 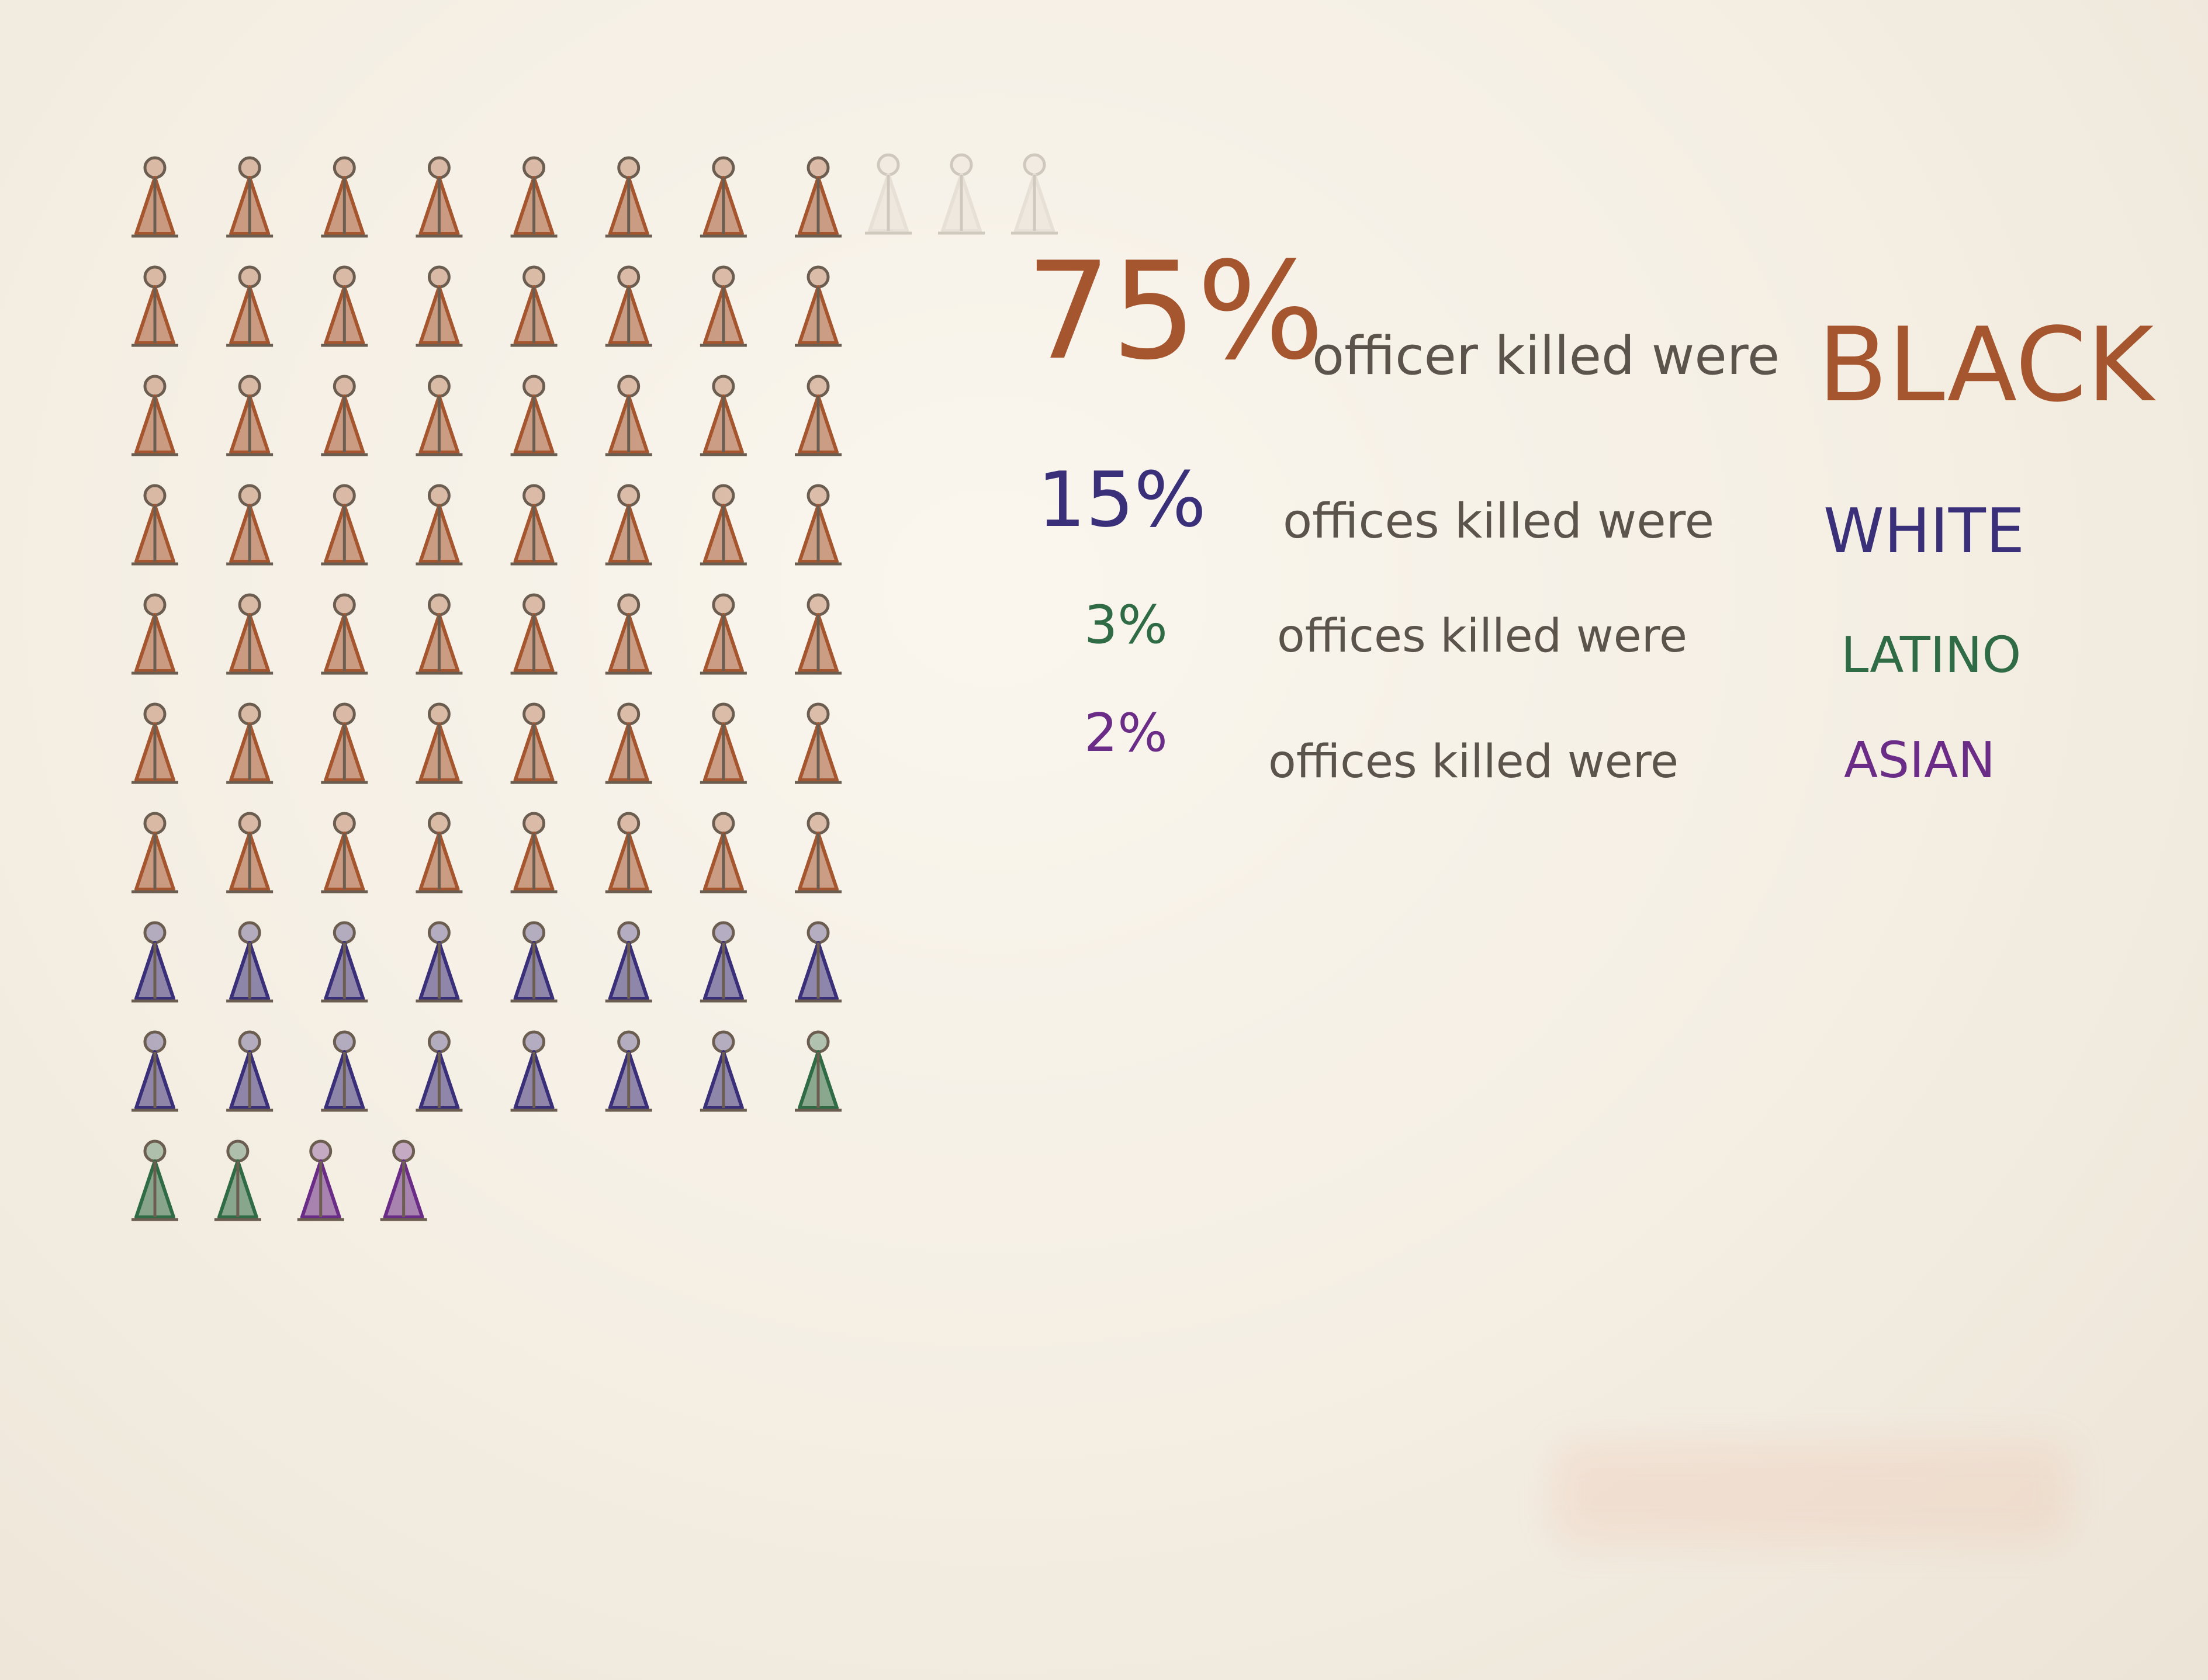 What do you see at coordinates (1498, 521) in the screenshot?
I see `legend-text-white: offices killed were` at bounding box center [1498, 521].